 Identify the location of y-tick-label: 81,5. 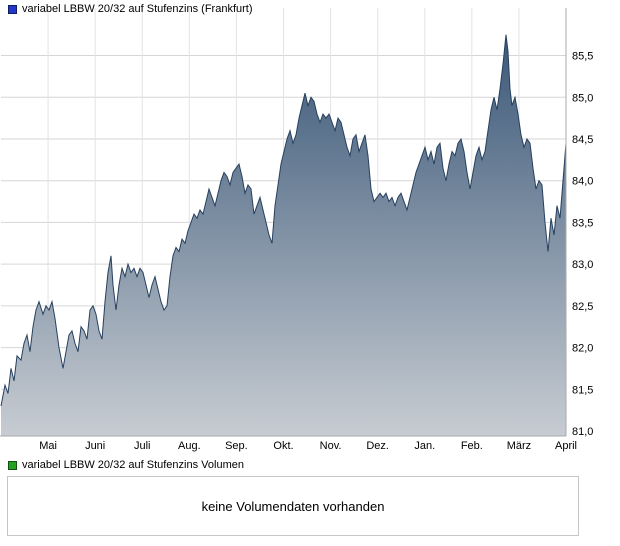
(582, 390).